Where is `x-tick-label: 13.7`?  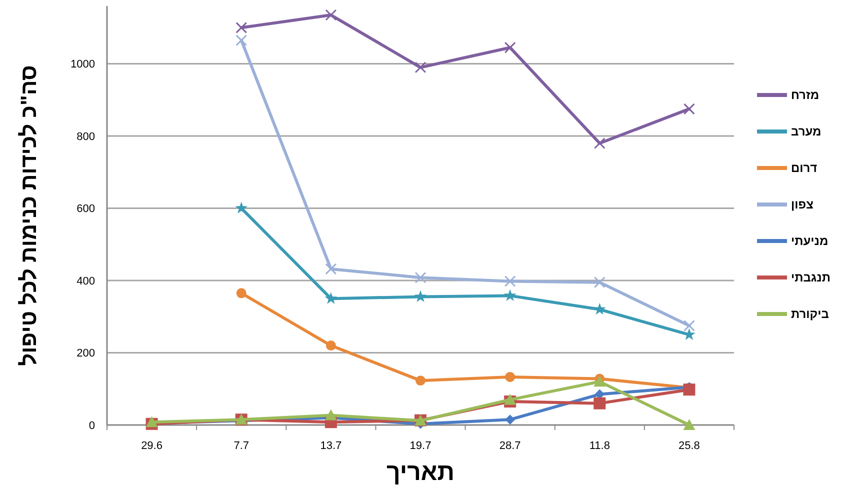
x-tick-label: 13.7 is located at coordinates (331, 446).